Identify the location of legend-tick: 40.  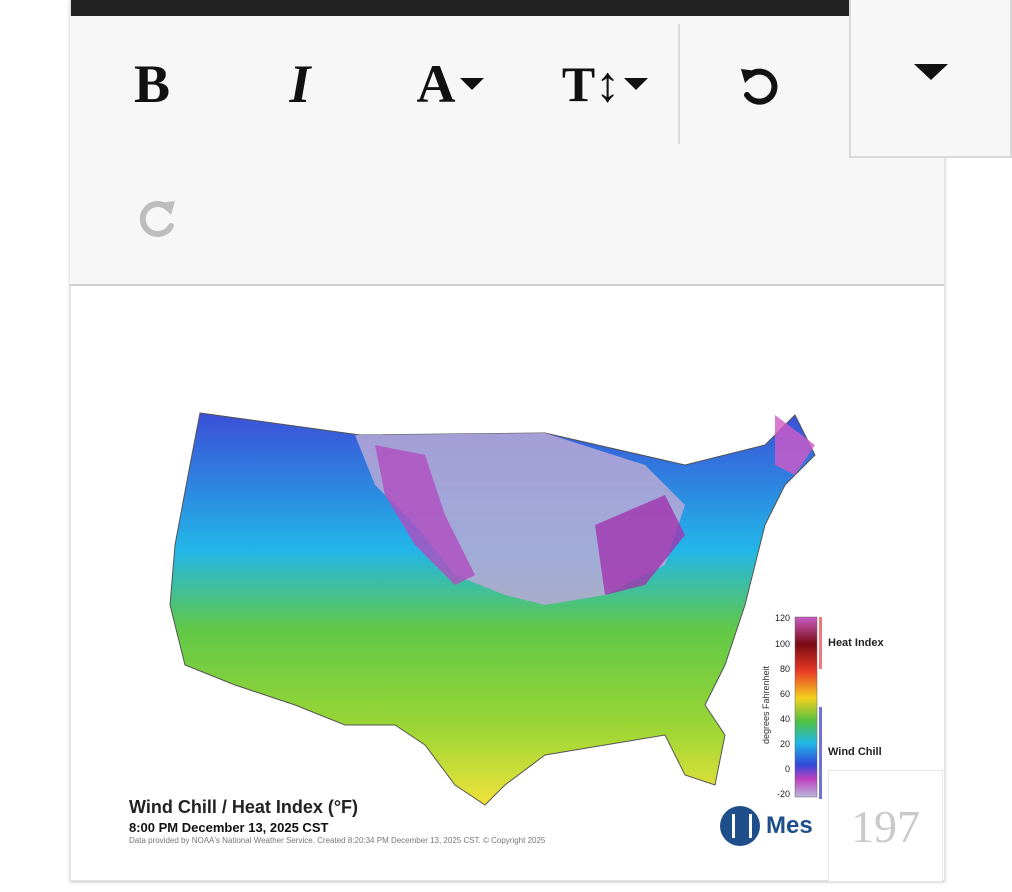
(785, 719).